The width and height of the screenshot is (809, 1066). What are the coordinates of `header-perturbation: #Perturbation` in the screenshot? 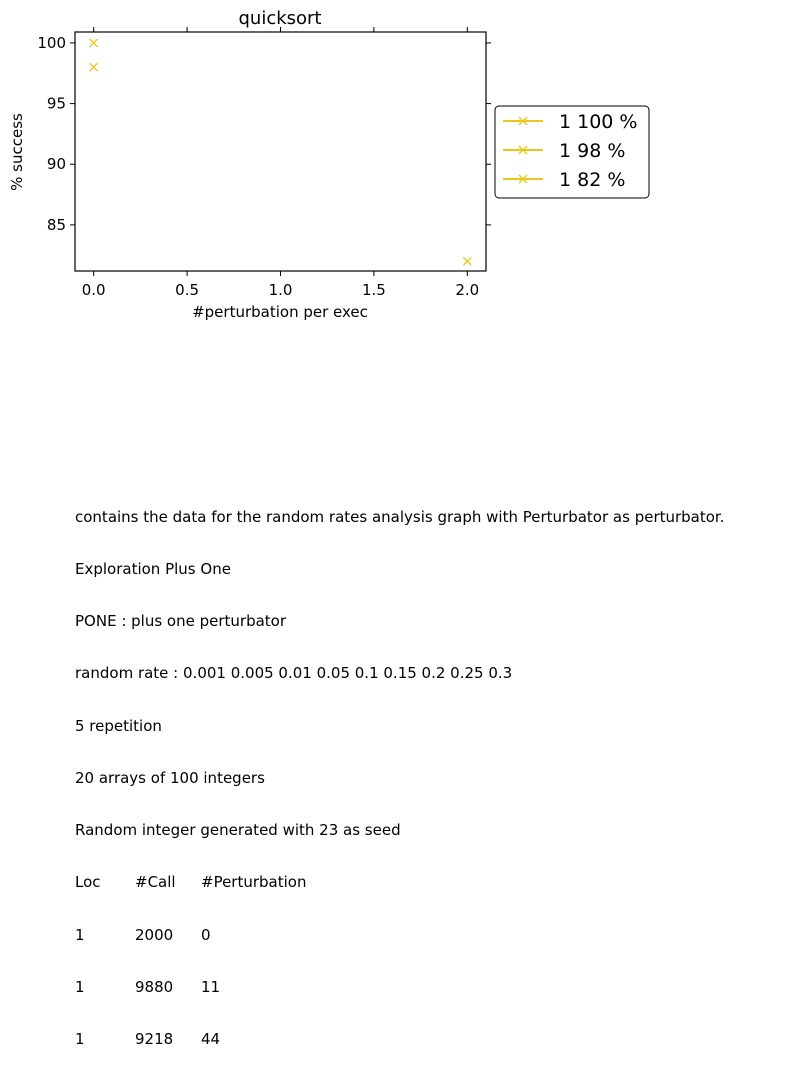 It's located at (254, 882).